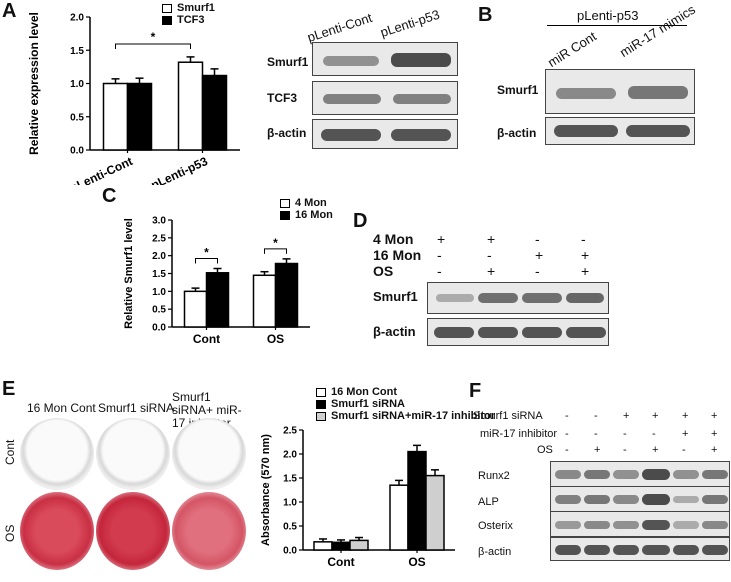 This screenshot has height=582, width=731. Describe the element at coordinates (413, 416) in the screenshot. I see `legend-e-combo: Smurf1 siRNA+miR-17 inhibitor` at that location.